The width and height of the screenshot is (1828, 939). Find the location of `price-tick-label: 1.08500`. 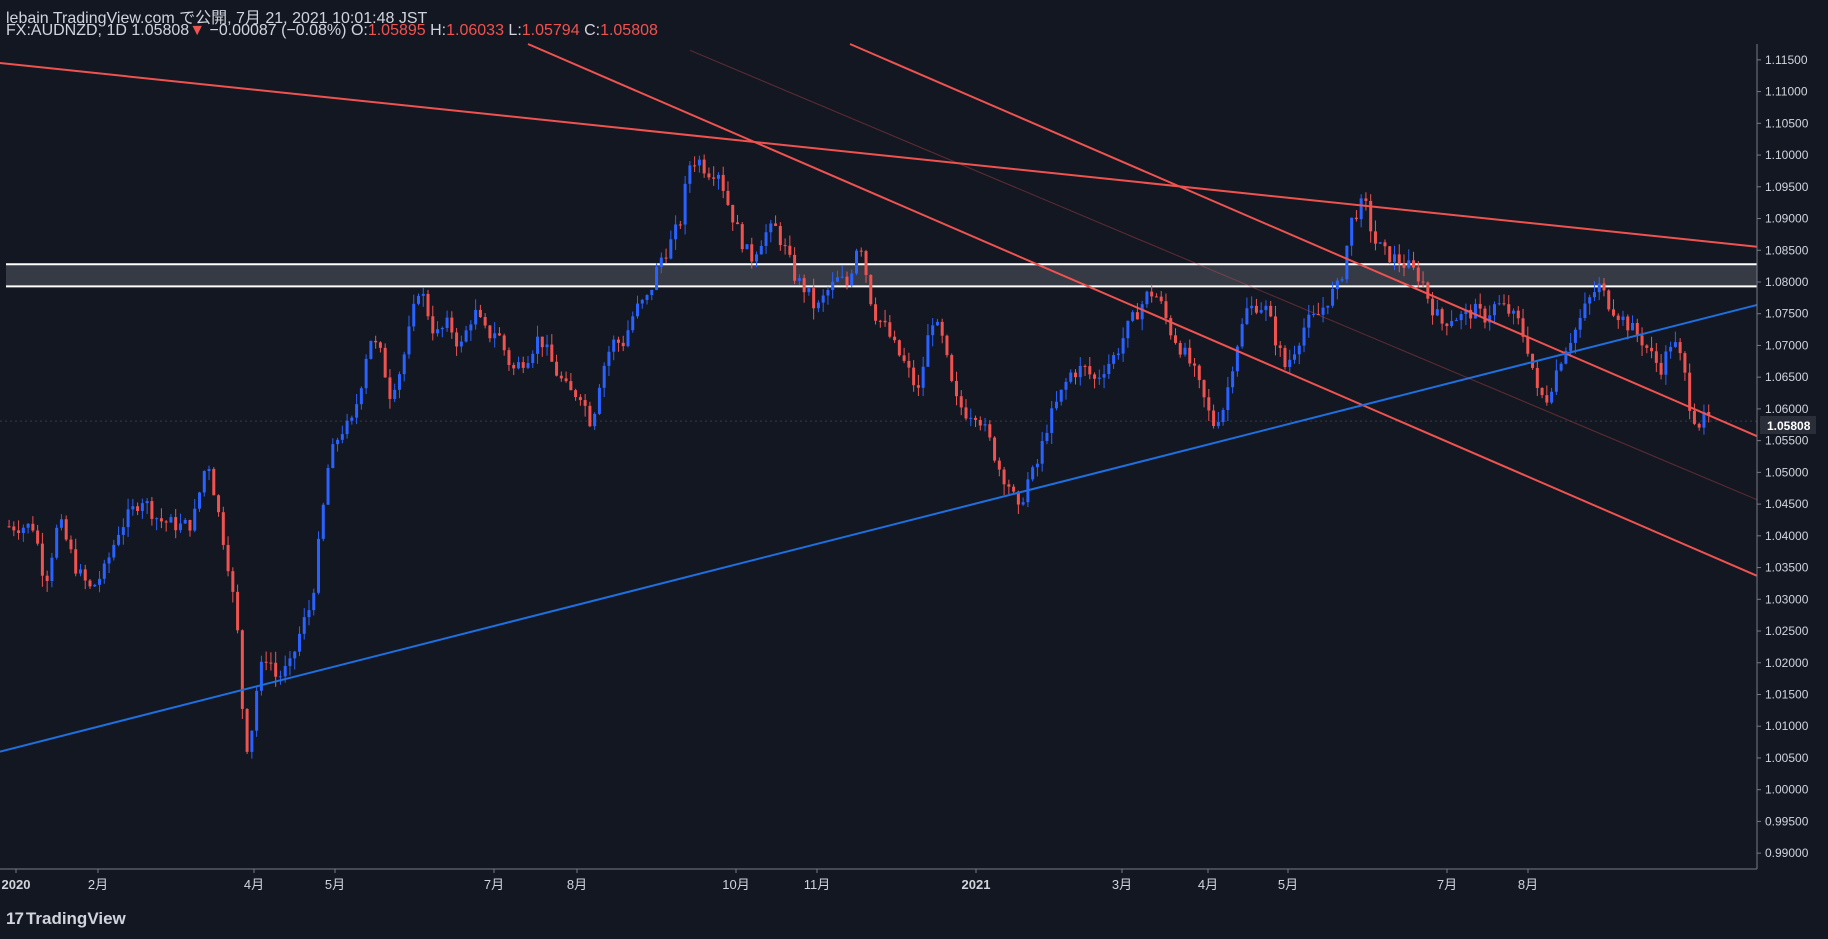

price-tick-label: 1.08500 is located at coordinates (1787, 250).